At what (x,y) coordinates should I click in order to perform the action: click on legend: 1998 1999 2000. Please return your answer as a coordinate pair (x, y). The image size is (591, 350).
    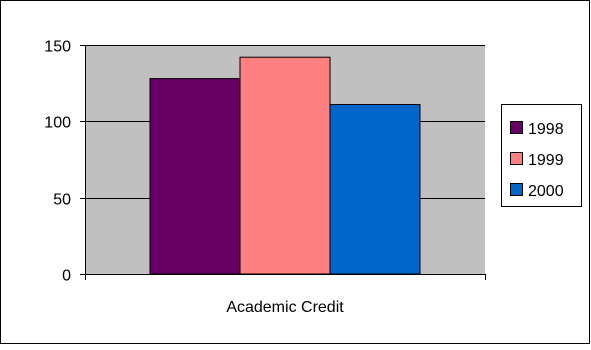
    Looking at the image, I should click on (541, 155).